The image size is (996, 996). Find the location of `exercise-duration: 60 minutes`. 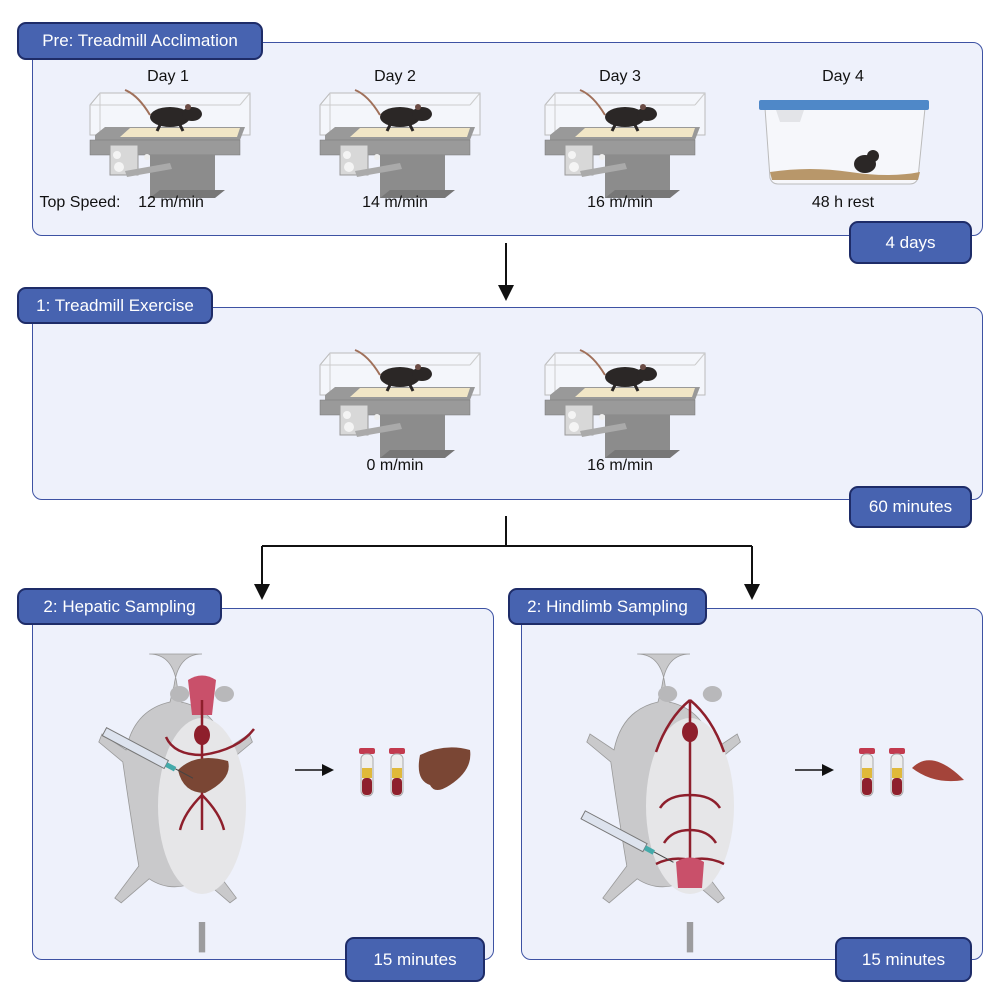

exercise-duration: 60 minutes is located at coordinates (910, 507).